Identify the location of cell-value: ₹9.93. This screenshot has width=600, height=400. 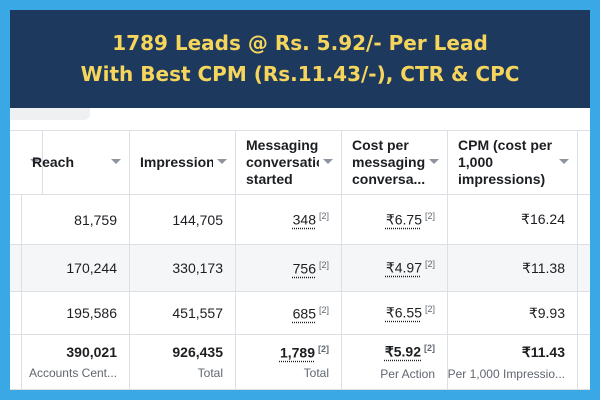
(547, 313).